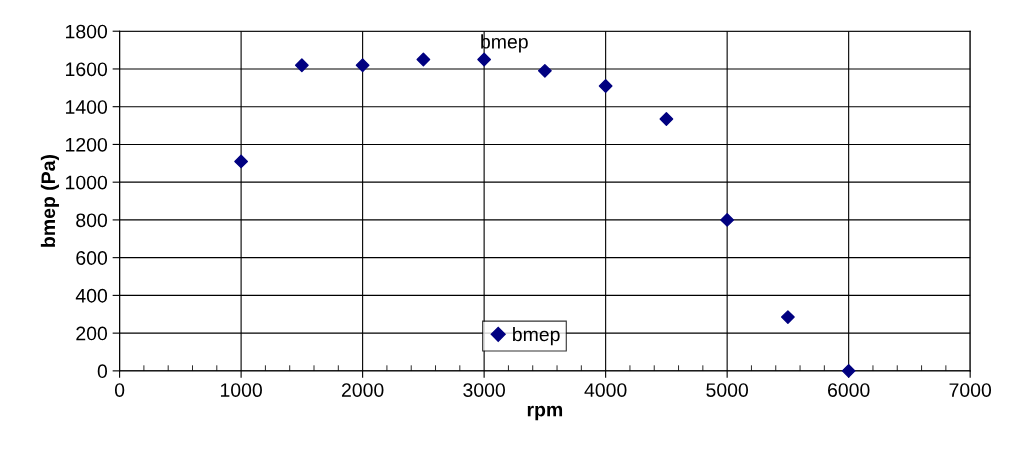 The image size is (1031, 459). What do you see at coordinates (970, 390) in the screenshot?
I see `x-tick-label: 7000` at bounding box center [970, 390].